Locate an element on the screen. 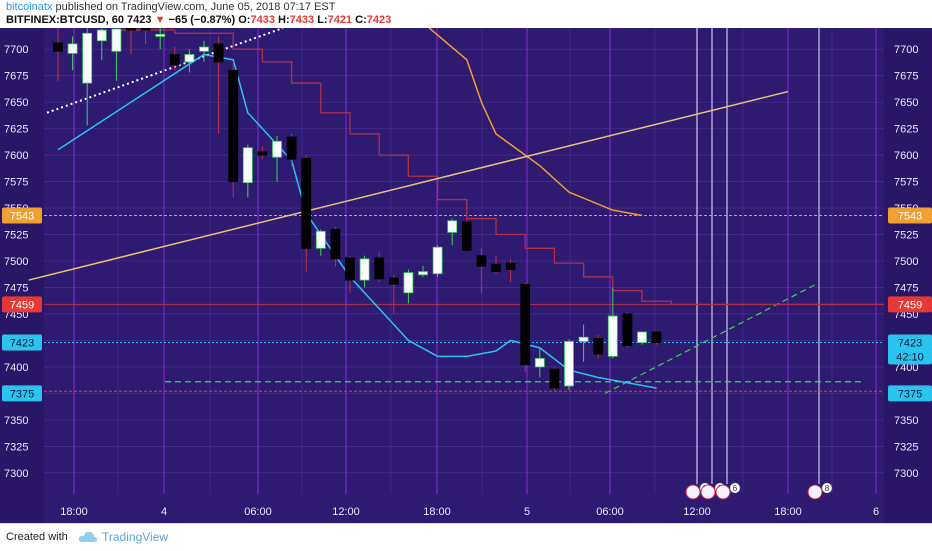 Image resolution: width=932 pixels, height=551 pixels. left-axis-panel is located at coordinates (22, 275).